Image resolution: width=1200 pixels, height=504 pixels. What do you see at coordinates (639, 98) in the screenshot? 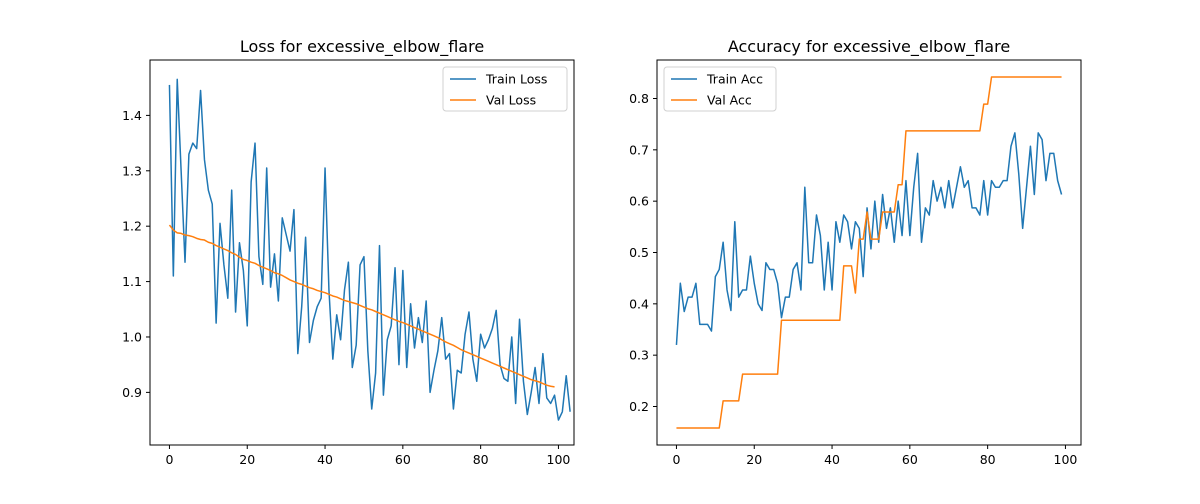
I see `accuracy-y-tick-label: 0.8` at bounding box center [639, 98].